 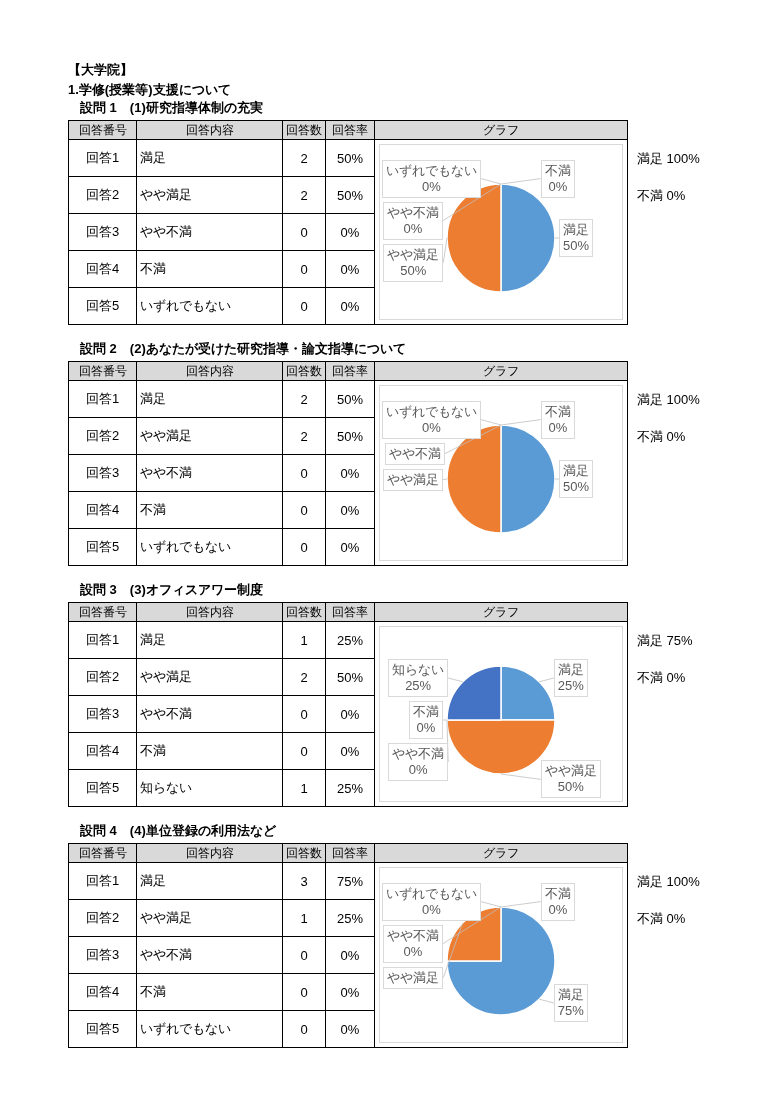 What do you see at coordinates (570, 1010) in the screenshot?
I see `data-label: 75%` at bounding box center [570, 1010].